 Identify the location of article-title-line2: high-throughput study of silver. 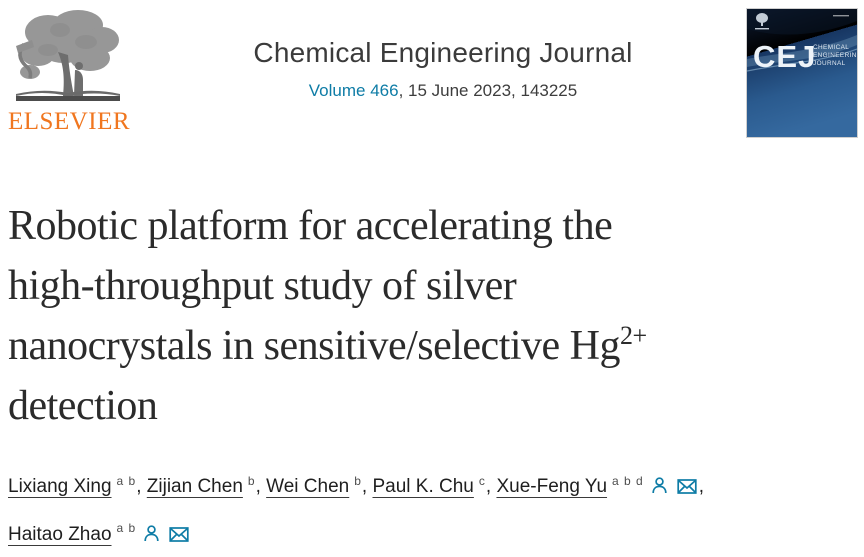
(262, 286).